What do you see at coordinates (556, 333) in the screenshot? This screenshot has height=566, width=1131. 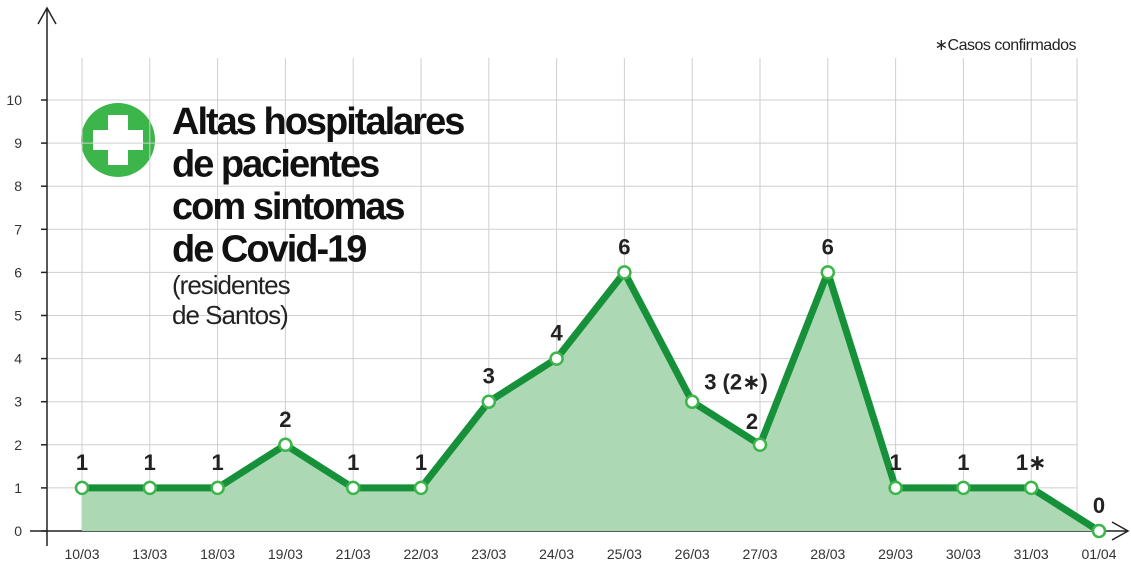 I see `value-label: 4` at bounding box center [556, 333].